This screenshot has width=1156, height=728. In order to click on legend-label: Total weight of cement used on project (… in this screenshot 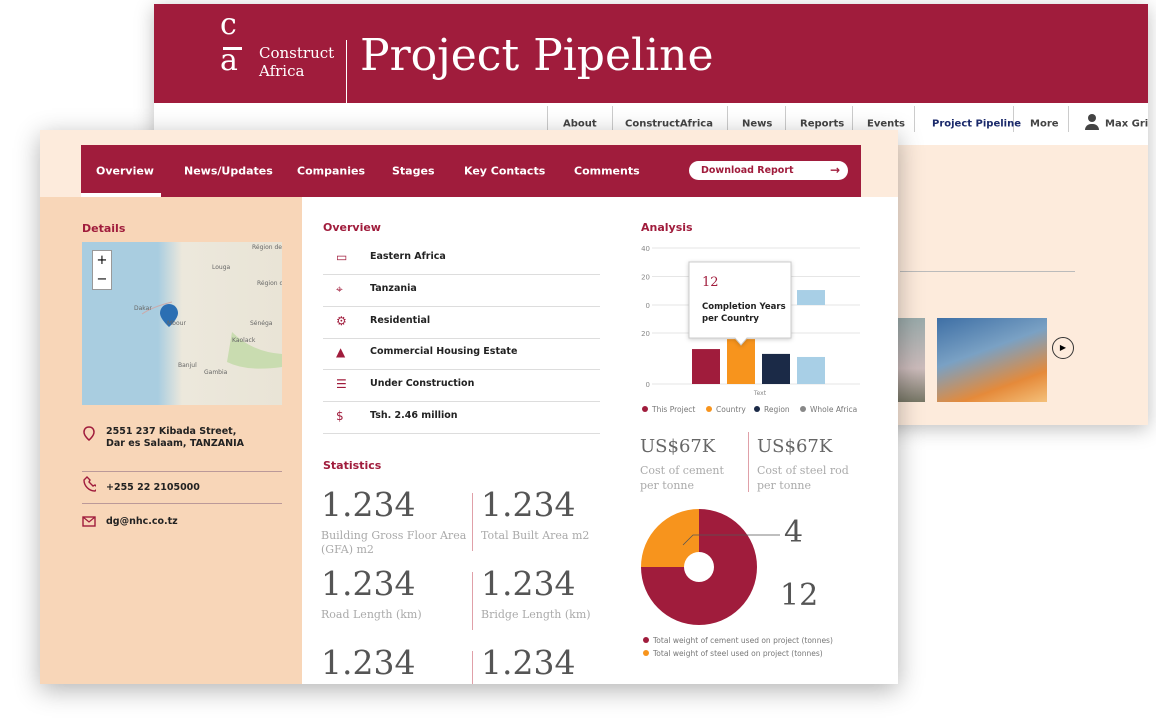, I will do `click(742, 640)`.